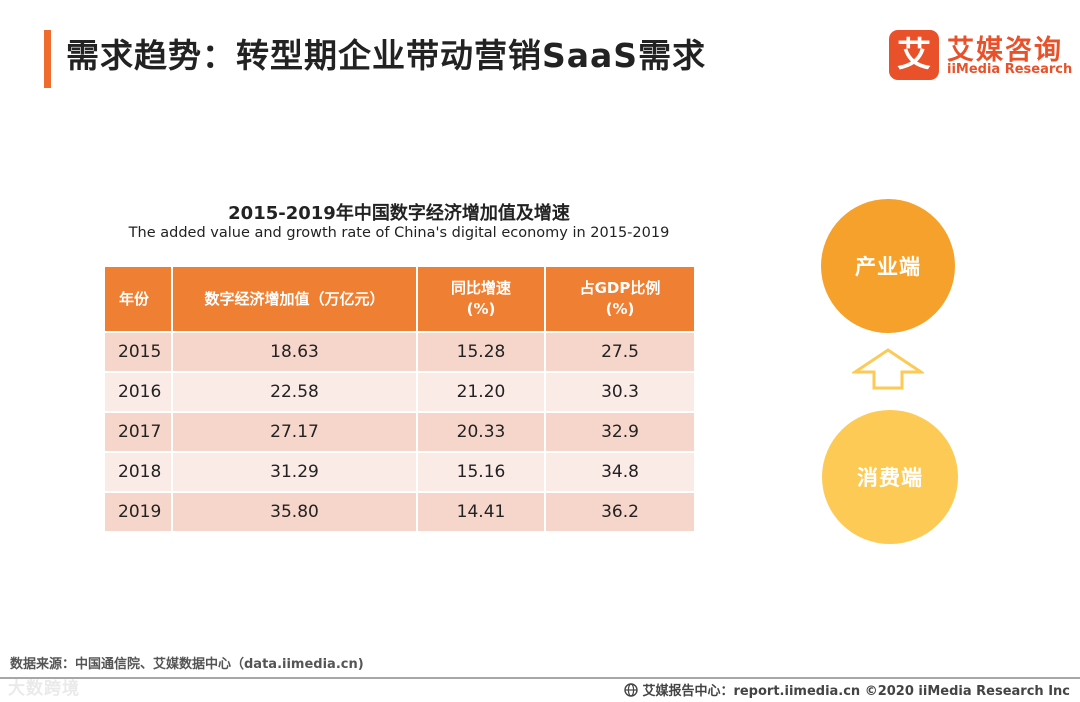 Image resolution: width=1080 pixels, height=702 pixels. Describe the element at coordinates (619, 471) in the screenshot. I see `cell-gdp-share: 34.8` at that location.